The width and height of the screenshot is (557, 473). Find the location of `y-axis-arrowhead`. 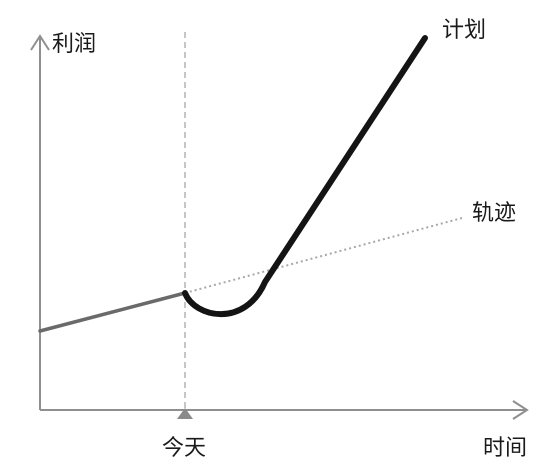

y-axis-arrowhead is located at coordinates (40, 42).